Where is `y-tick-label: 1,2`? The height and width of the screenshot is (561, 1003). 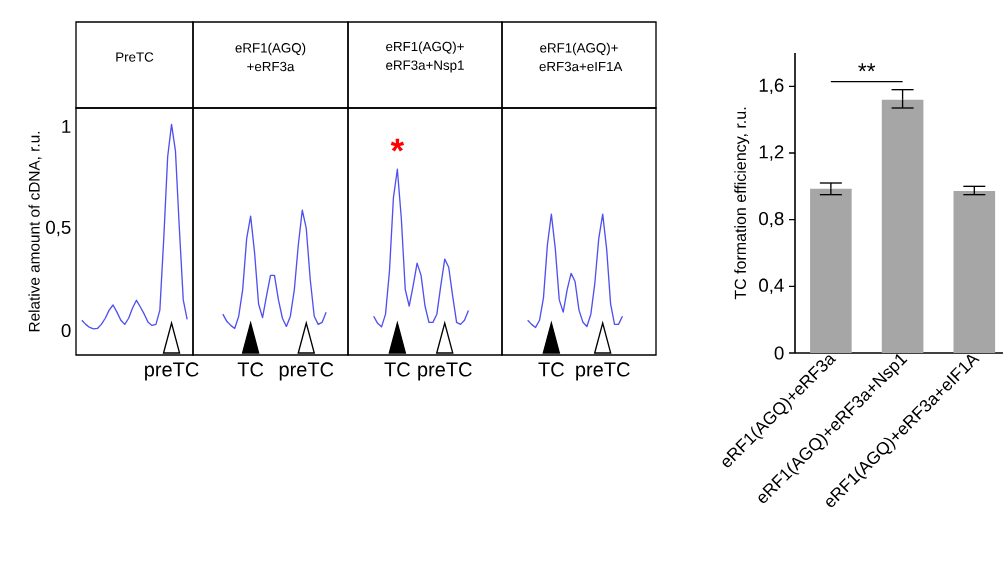
y-tick-label: 1,2 is located at coordinates (771, 153).